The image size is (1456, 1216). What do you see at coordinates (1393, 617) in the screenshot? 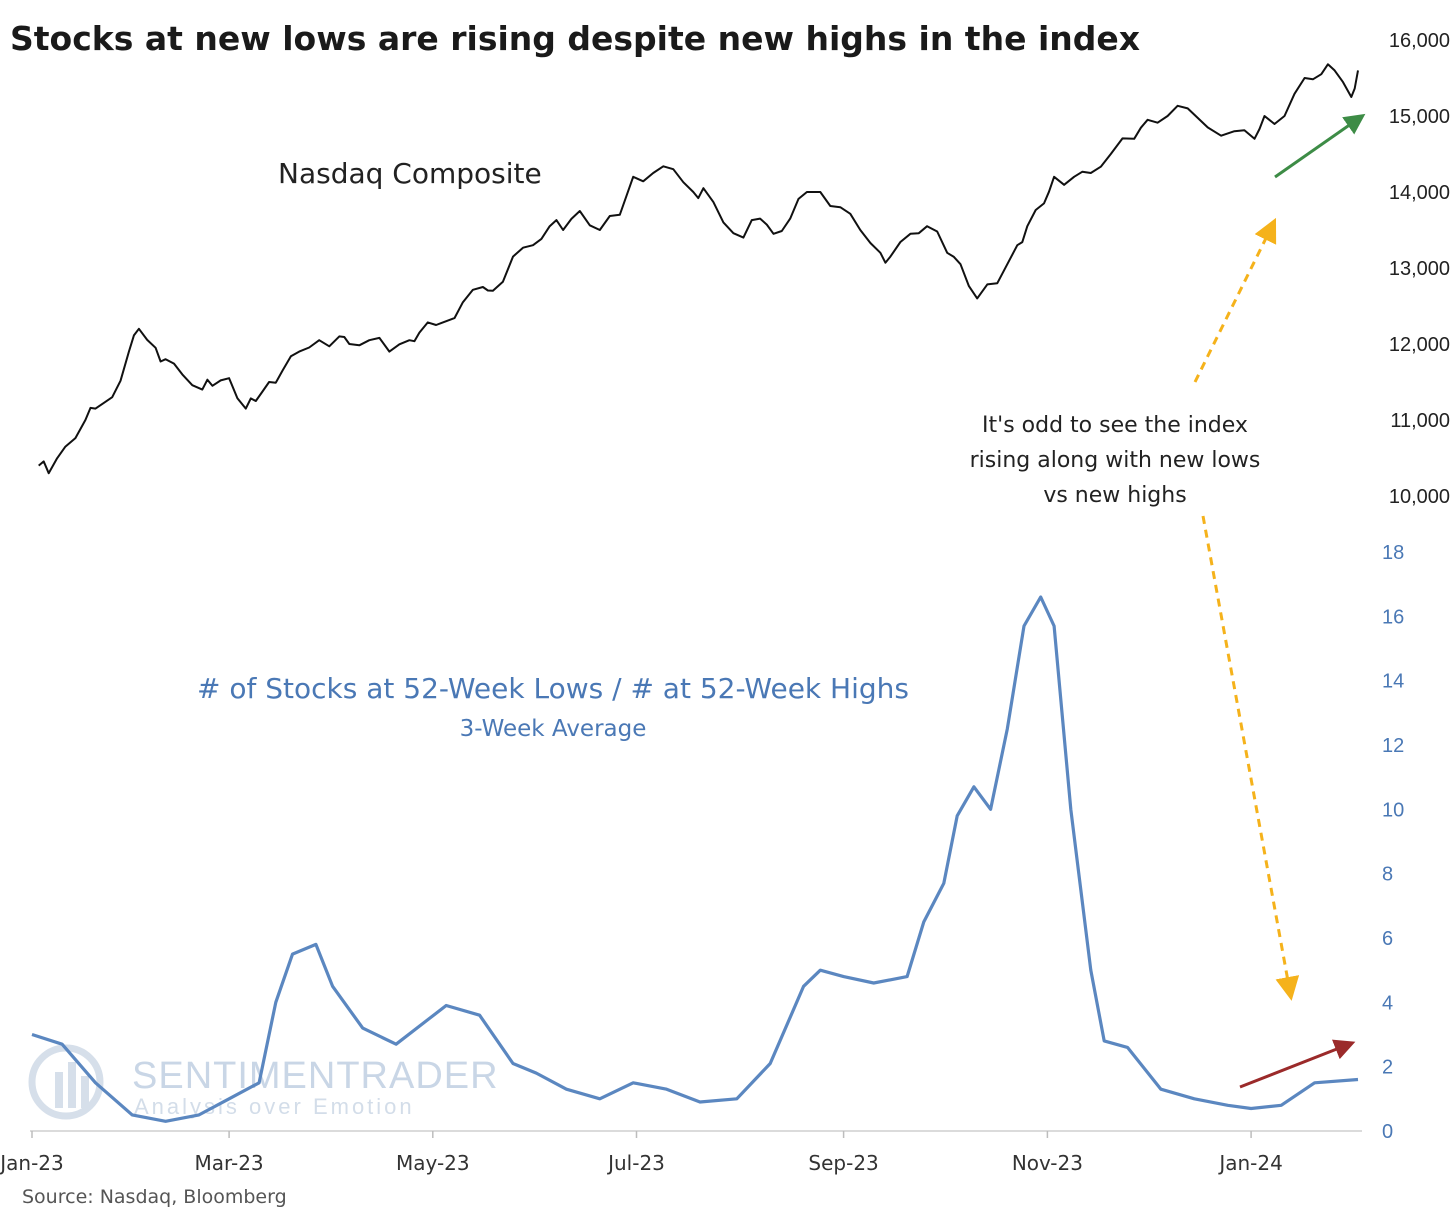
I see `ratio-tick-label: 16` at bounding box center [1393, 617].